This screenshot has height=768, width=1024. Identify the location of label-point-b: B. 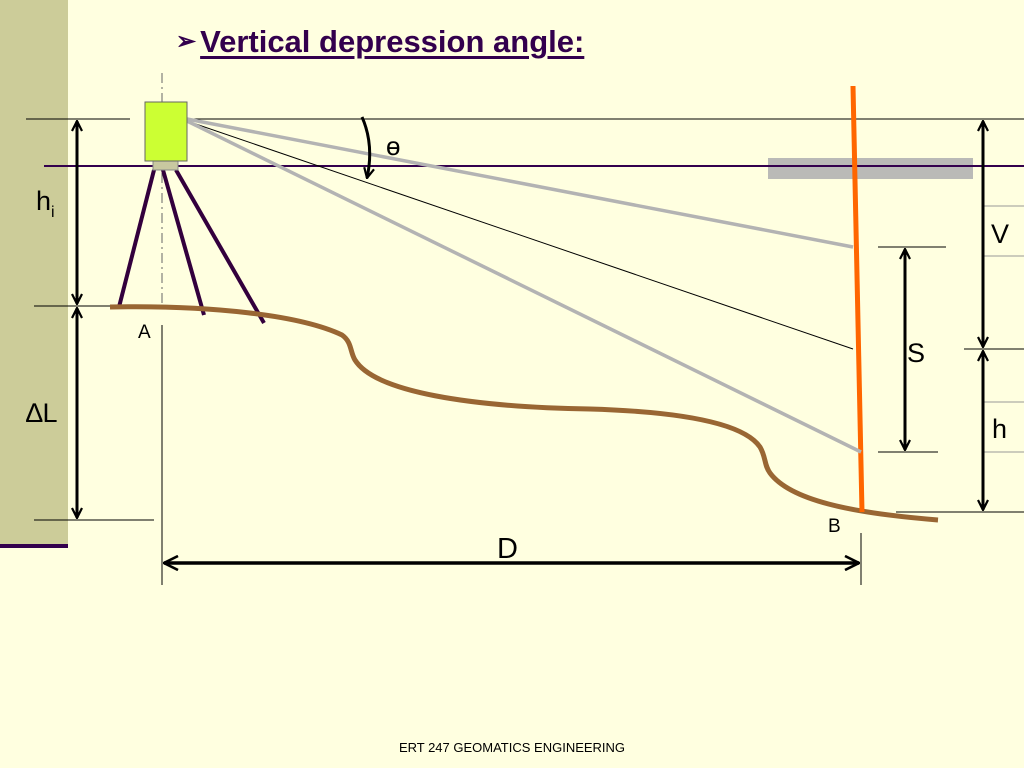
(834, 526).